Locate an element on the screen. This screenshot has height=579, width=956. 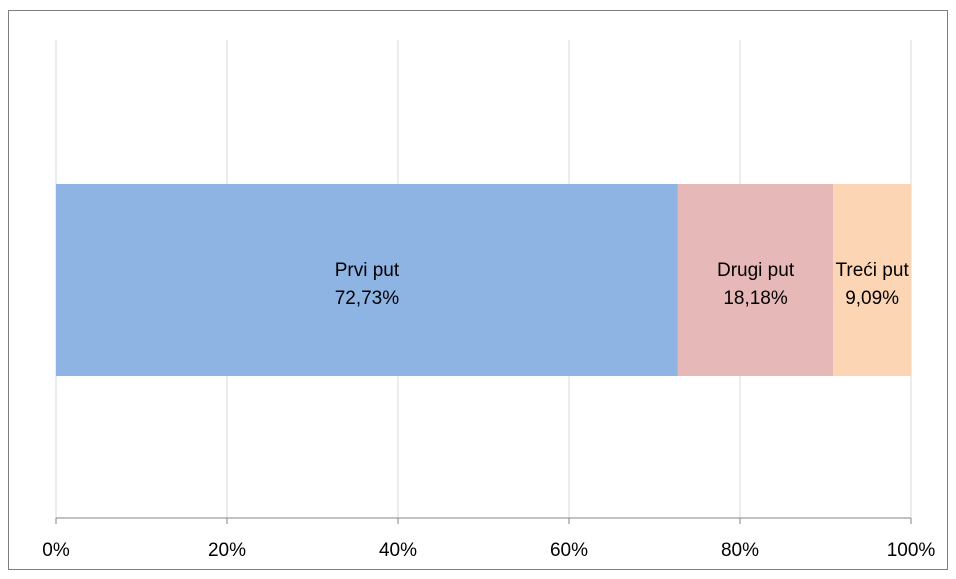
x-tick-label: 40% is located at coordinates (398, 550).